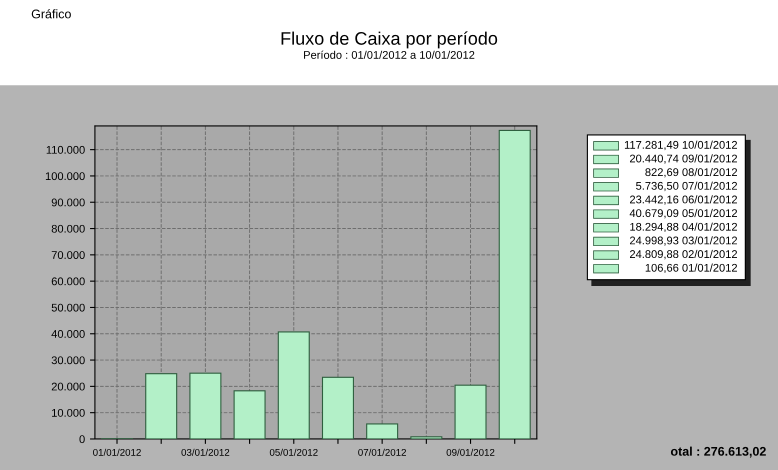 This screenshot has width=778, height=470. What do you see at coordinates (65, 176) in the screenshot?
I see `y-tick-label: 100.000` at bounding box center [65, 176].